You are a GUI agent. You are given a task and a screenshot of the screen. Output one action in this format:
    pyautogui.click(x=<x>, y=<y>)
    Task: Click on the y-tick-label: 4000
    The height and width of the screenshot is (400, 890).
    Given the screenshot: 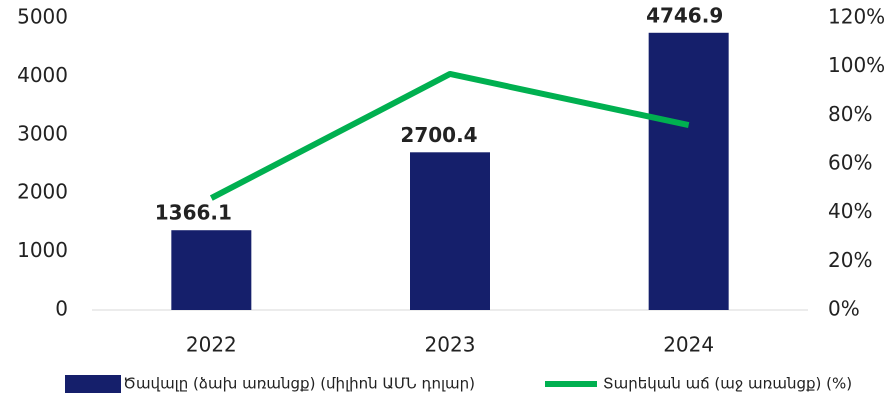 What is the action you would take?
    pyautogui.click(x=42, y=75)
    